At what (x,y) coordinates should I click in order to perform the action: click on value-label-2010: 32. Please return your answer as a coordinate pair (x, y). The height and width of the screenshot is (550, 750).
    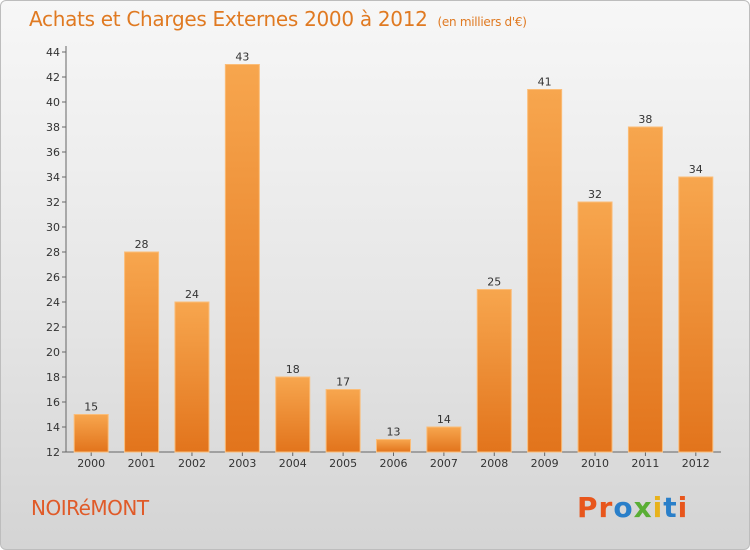
    Looking at the image, I should click on (595, 194).